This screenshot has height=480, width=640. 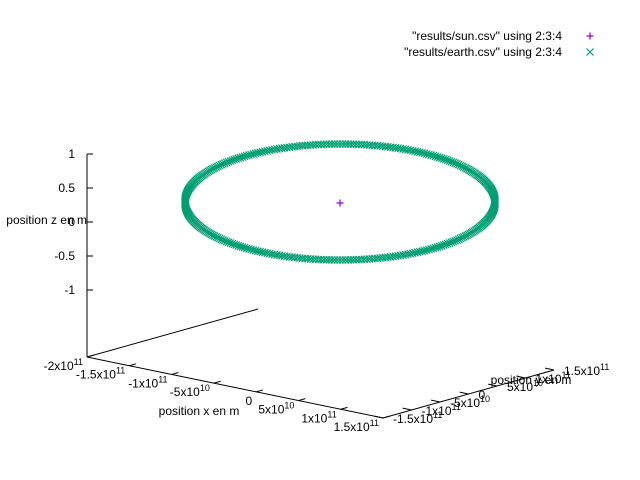 I want to click on y-tick-label: -1x10¹¹, so click(x=441, y=410).